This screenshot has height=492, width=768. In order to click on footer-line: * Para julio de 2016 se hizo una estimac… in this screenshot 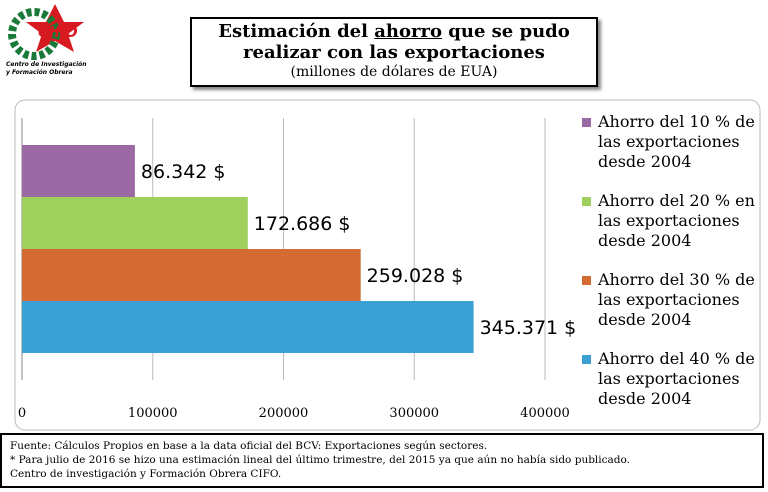, I will do `click(320, 460)`.